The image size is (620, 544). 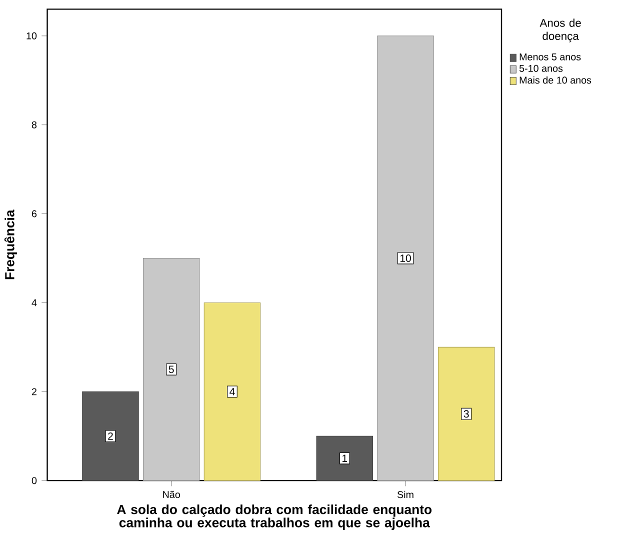 What do you see at coordinates (31, 36) in the screenshot?
I see `y-tick-label: 10` at bounding box center [31, 36].